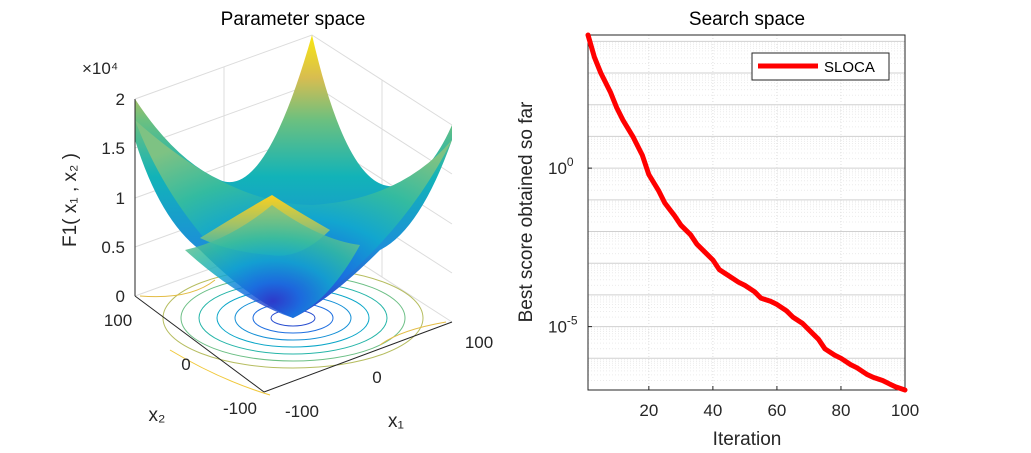 The image size is (1031, 453). Describe the element at coordinates (240, 408) in the screenshot. I see `y-tick: -100` at that location.